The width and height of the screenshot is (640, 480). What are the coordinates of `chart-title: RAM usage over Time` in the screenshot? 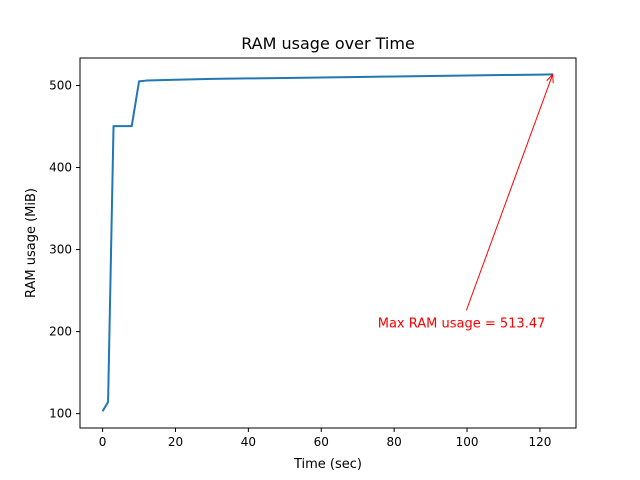 It's located at (328, 43).